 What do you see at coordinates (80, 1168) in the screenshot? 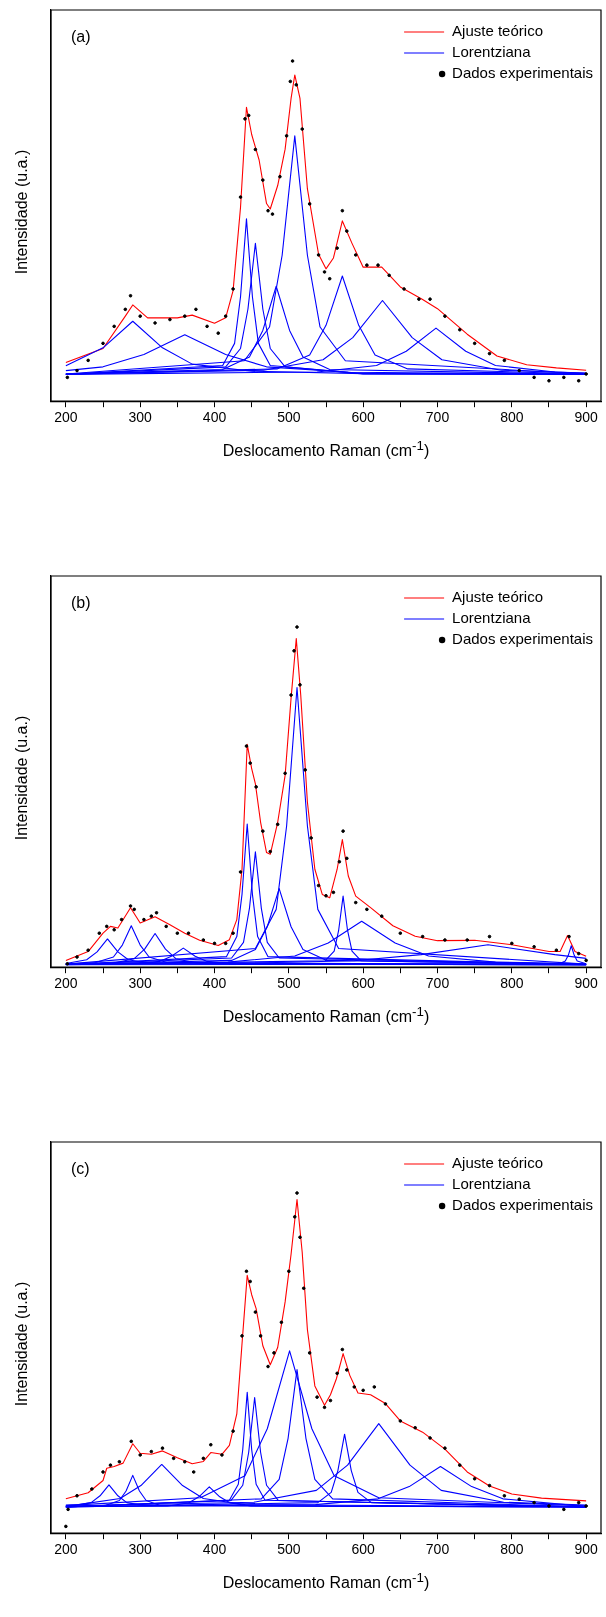
I see `text: (c)` at bounding box center [80, 1168].